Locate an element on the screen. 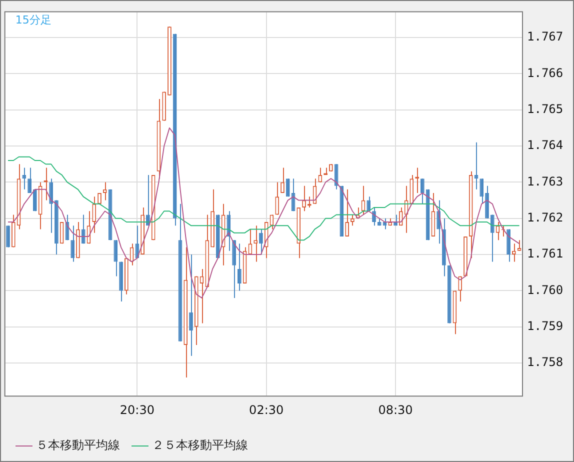  y-tick-label: 1.767 is located at coordinates (545, 37).